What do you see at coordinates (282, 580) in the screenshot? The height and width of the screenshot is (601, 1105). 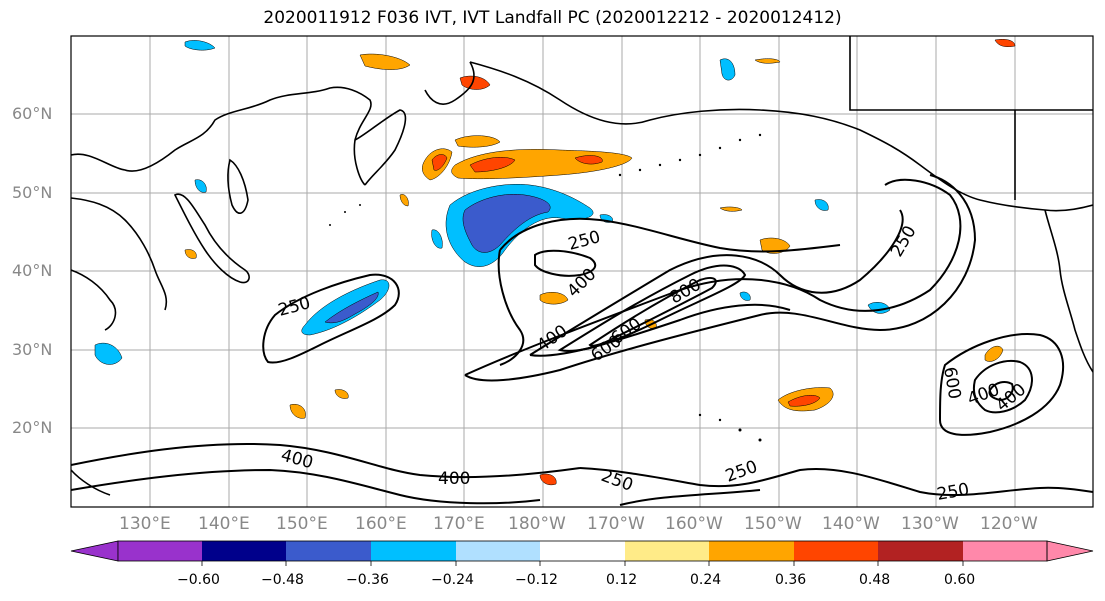 I see `colorbar-tick-label: −0.48` at bounding box center [282, 580].